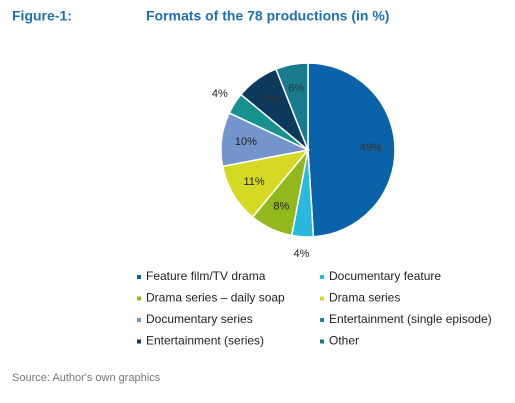 Image resolution: width=515 pixels, height=403 pixels. Describe the element at coordinates (215, 298) in the screenshot. I see `legend-label: Drama series – daily soap` at that location.